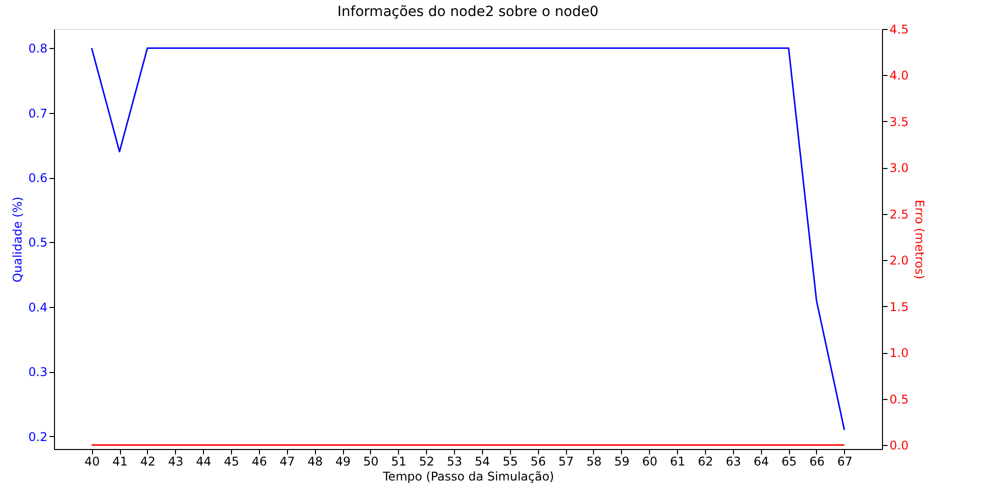 This screenshot has width=1000, height=500. What do you see at coordinates (343, 461) in the screenshot?
I see `x-tick-label: 49` at bounding box center [343, 461].